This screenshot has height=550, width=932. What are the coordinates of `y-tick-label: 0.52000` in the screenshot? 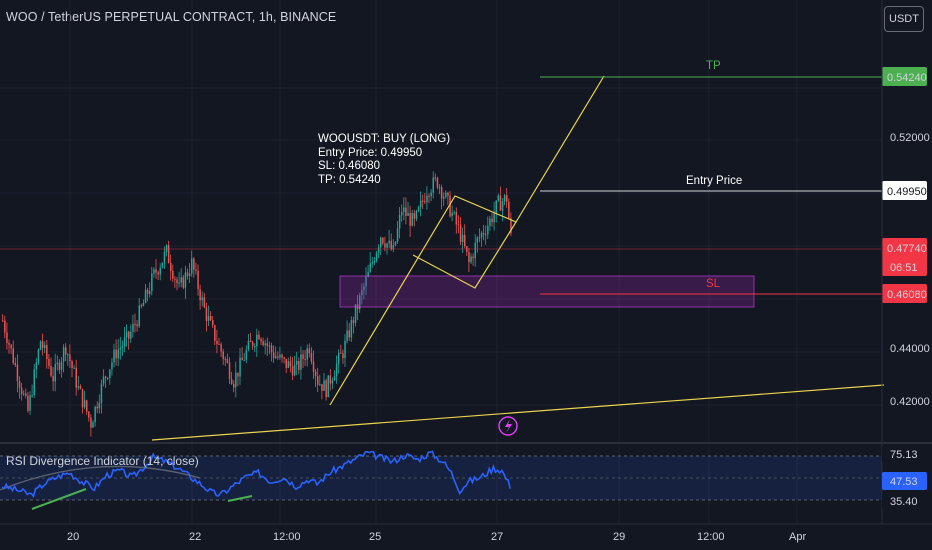 It's located at (910, 138).